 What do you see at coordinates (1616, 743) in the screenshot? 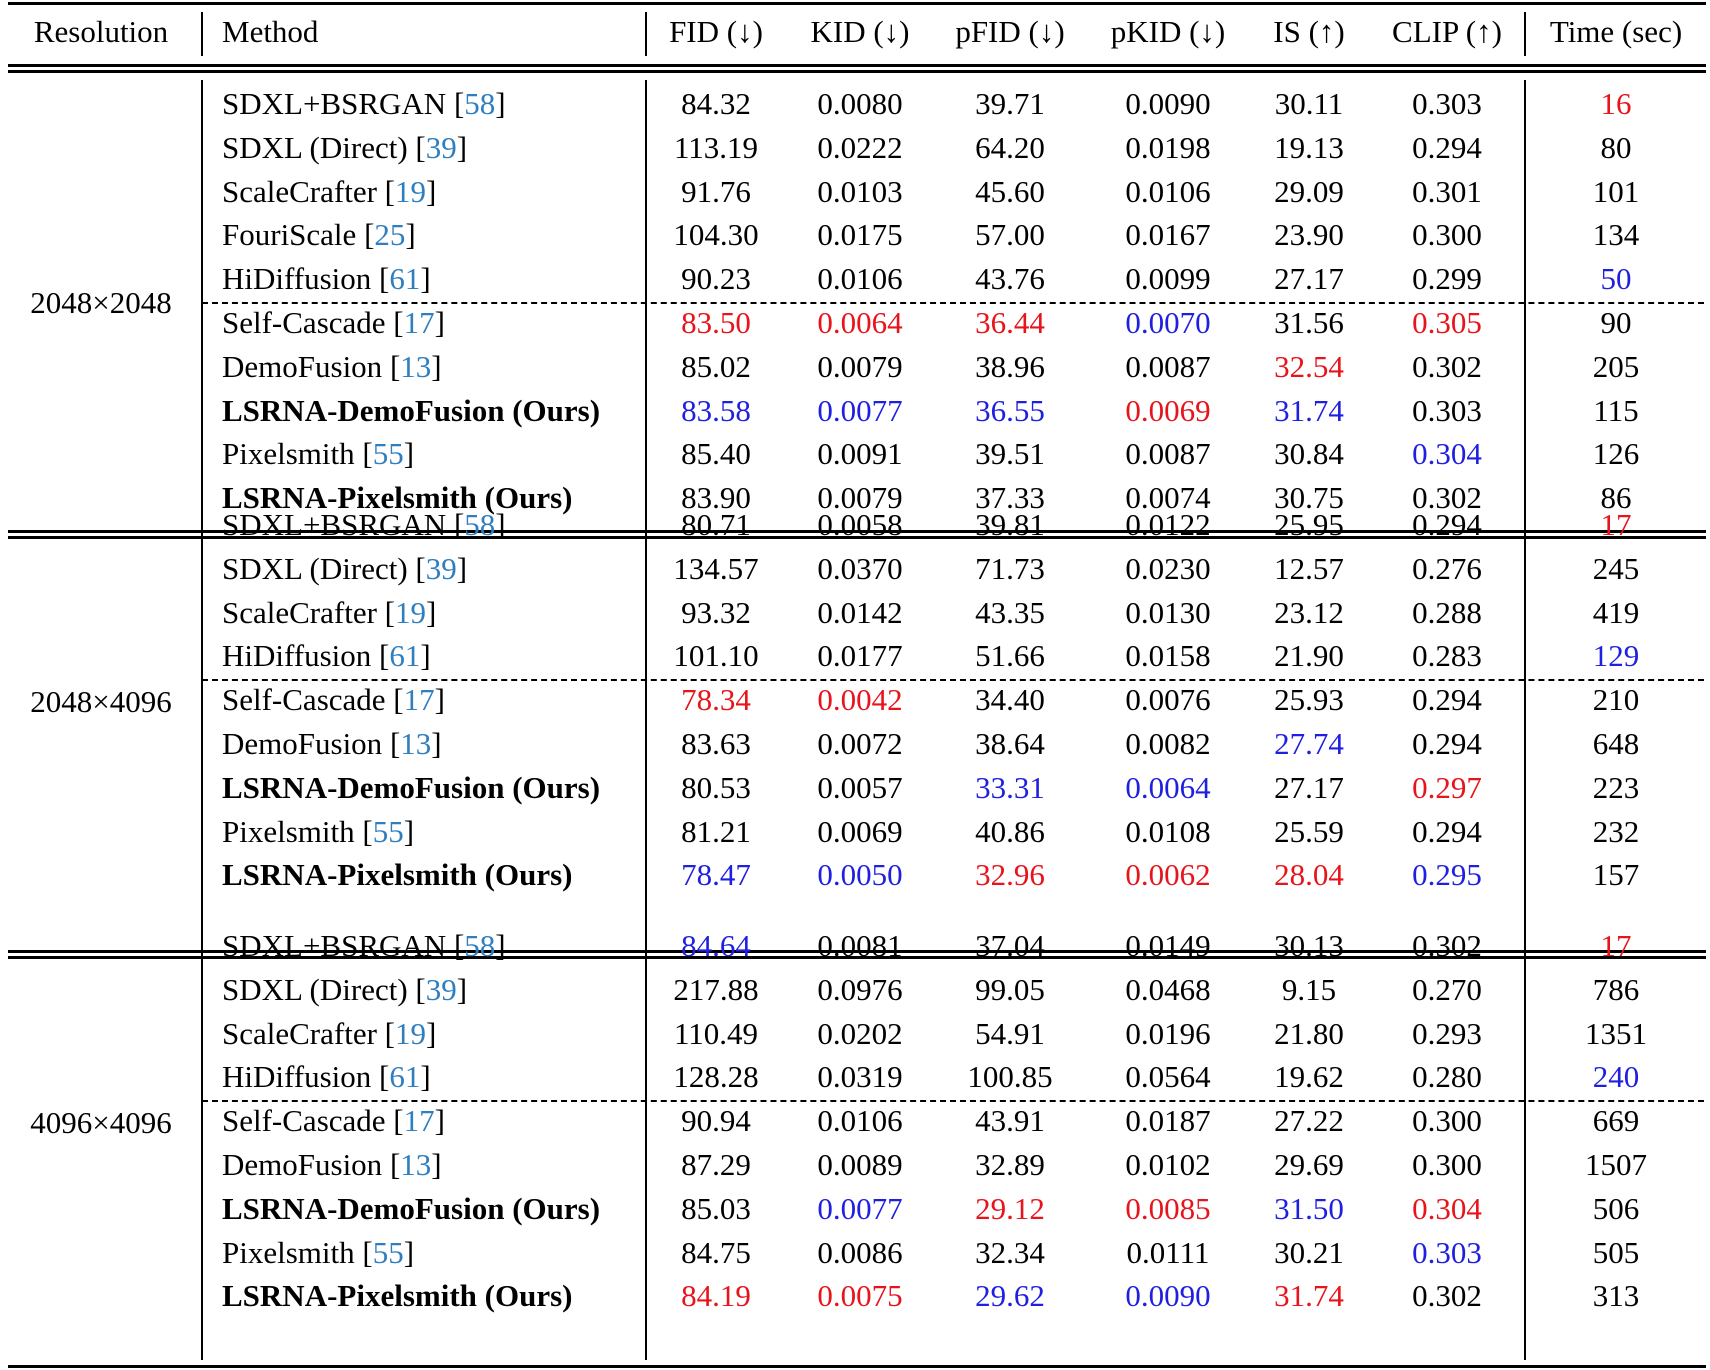
I see `time-value: 648` at bounding box center [1616, 743].